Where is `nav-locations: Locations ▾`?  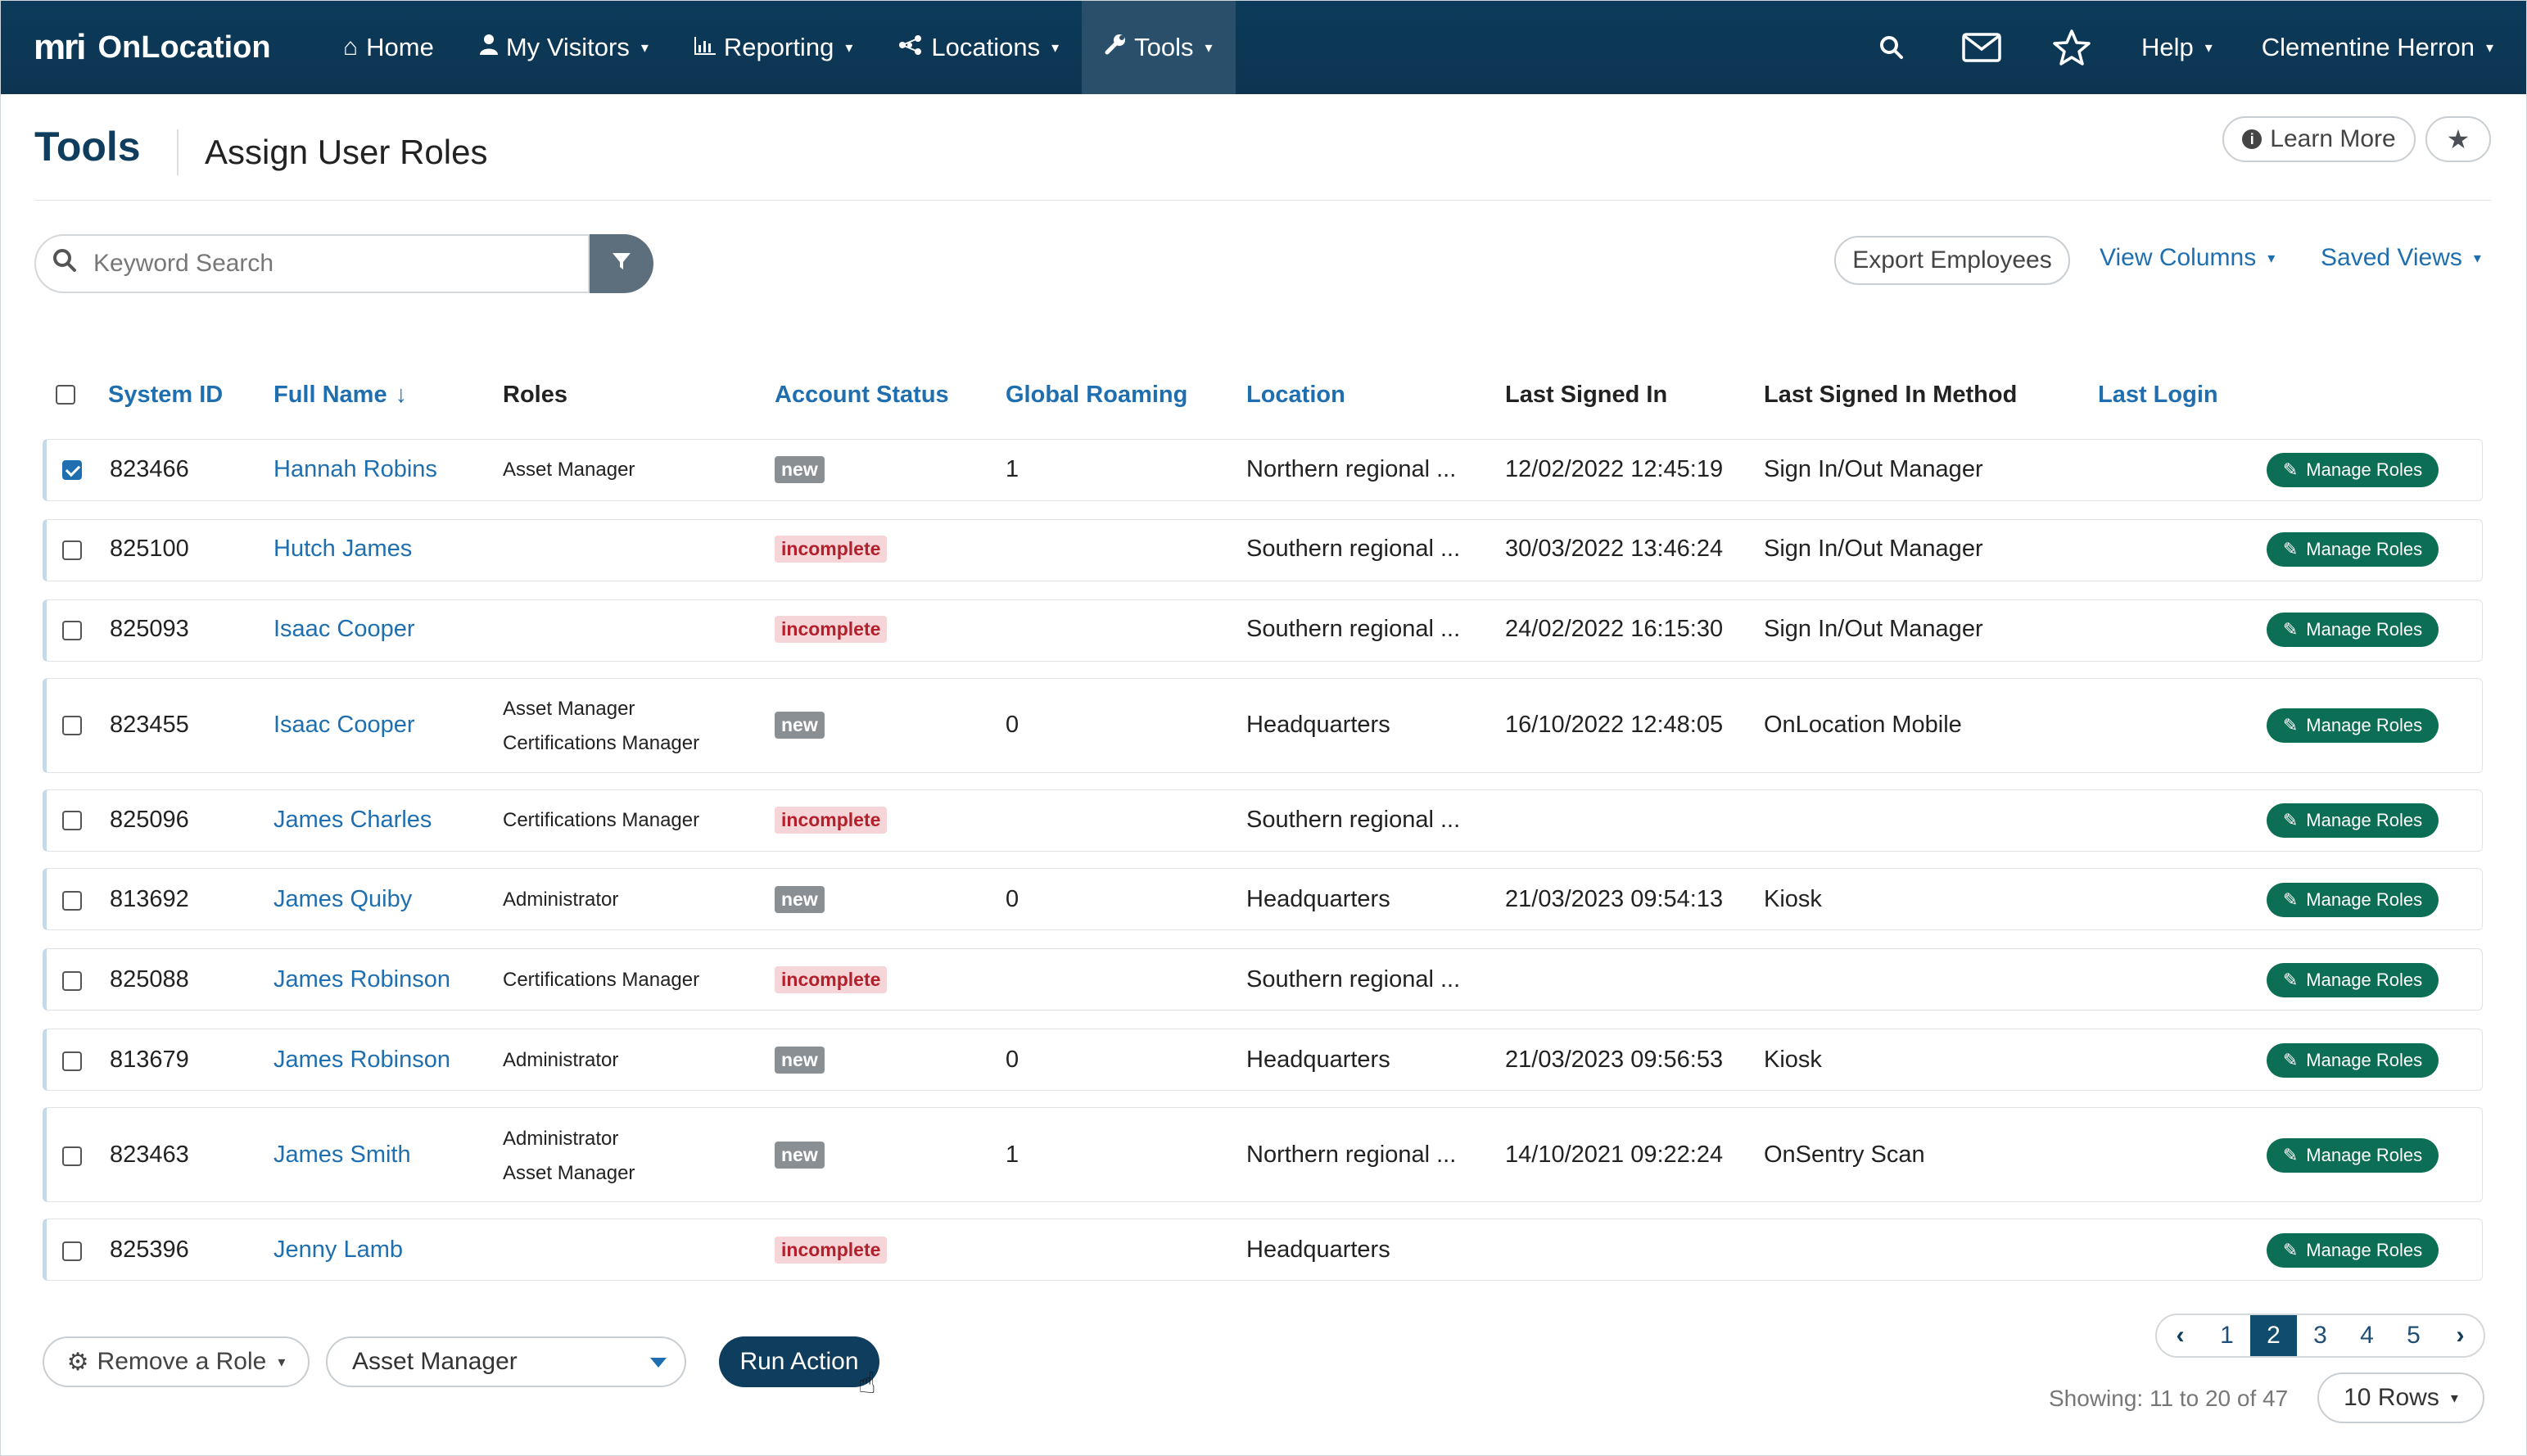
nav-locations: Locations ▾ is located at coordinates (978, 48).